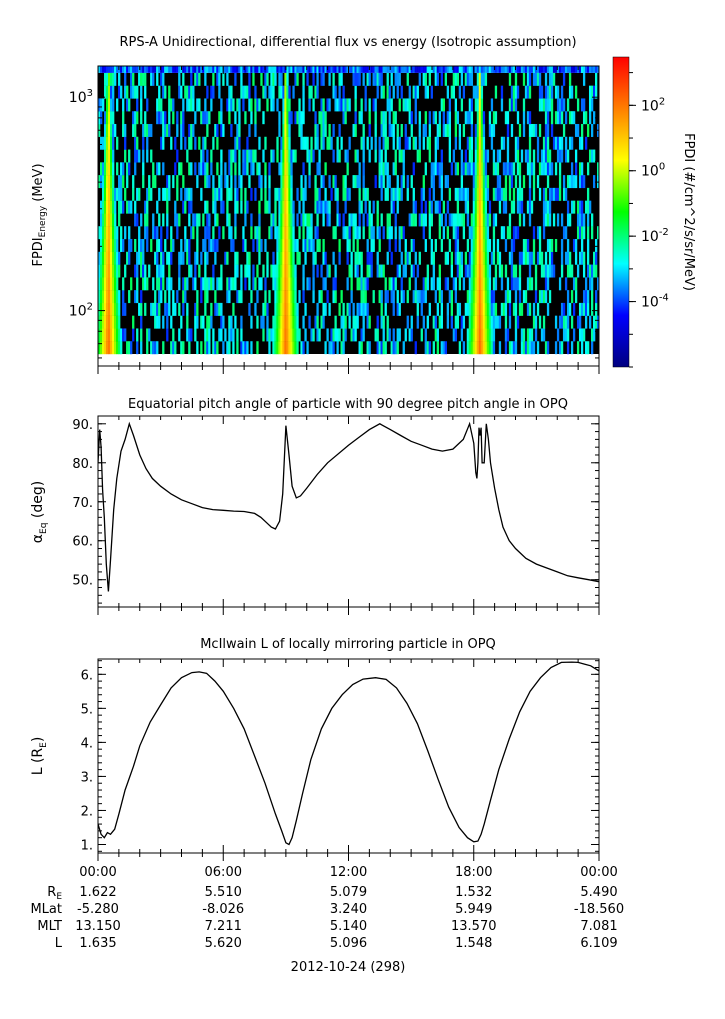  What do you see at coordinates (87, 811) in the screenshot?
I see `y-tick-label: 2.` at bounding box center [87, 811].